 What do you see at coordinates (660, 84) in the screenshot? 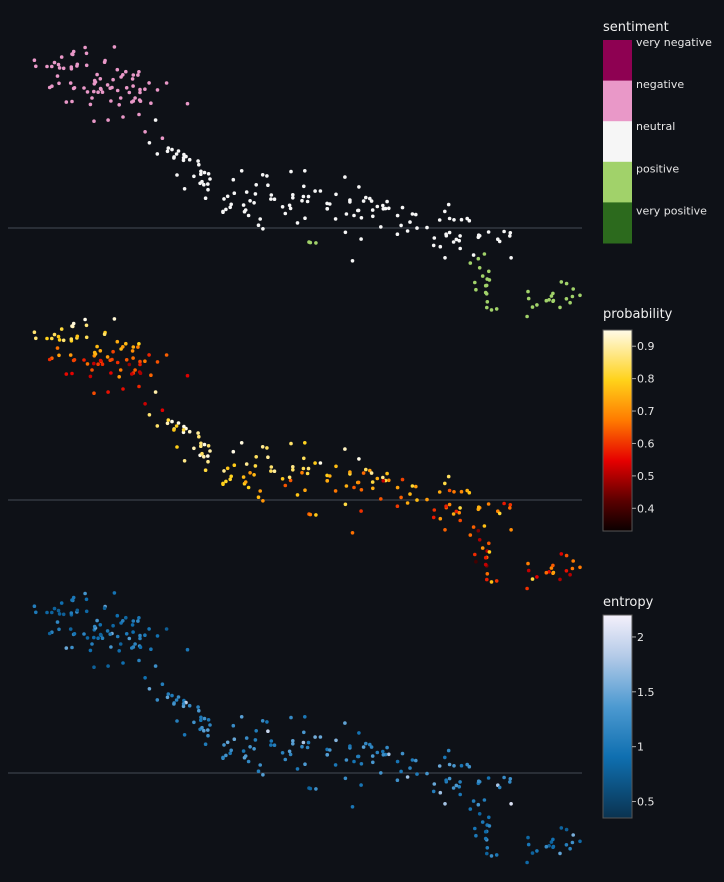
I see `legend-label-negative: negative` at bounding box center [660, 84].